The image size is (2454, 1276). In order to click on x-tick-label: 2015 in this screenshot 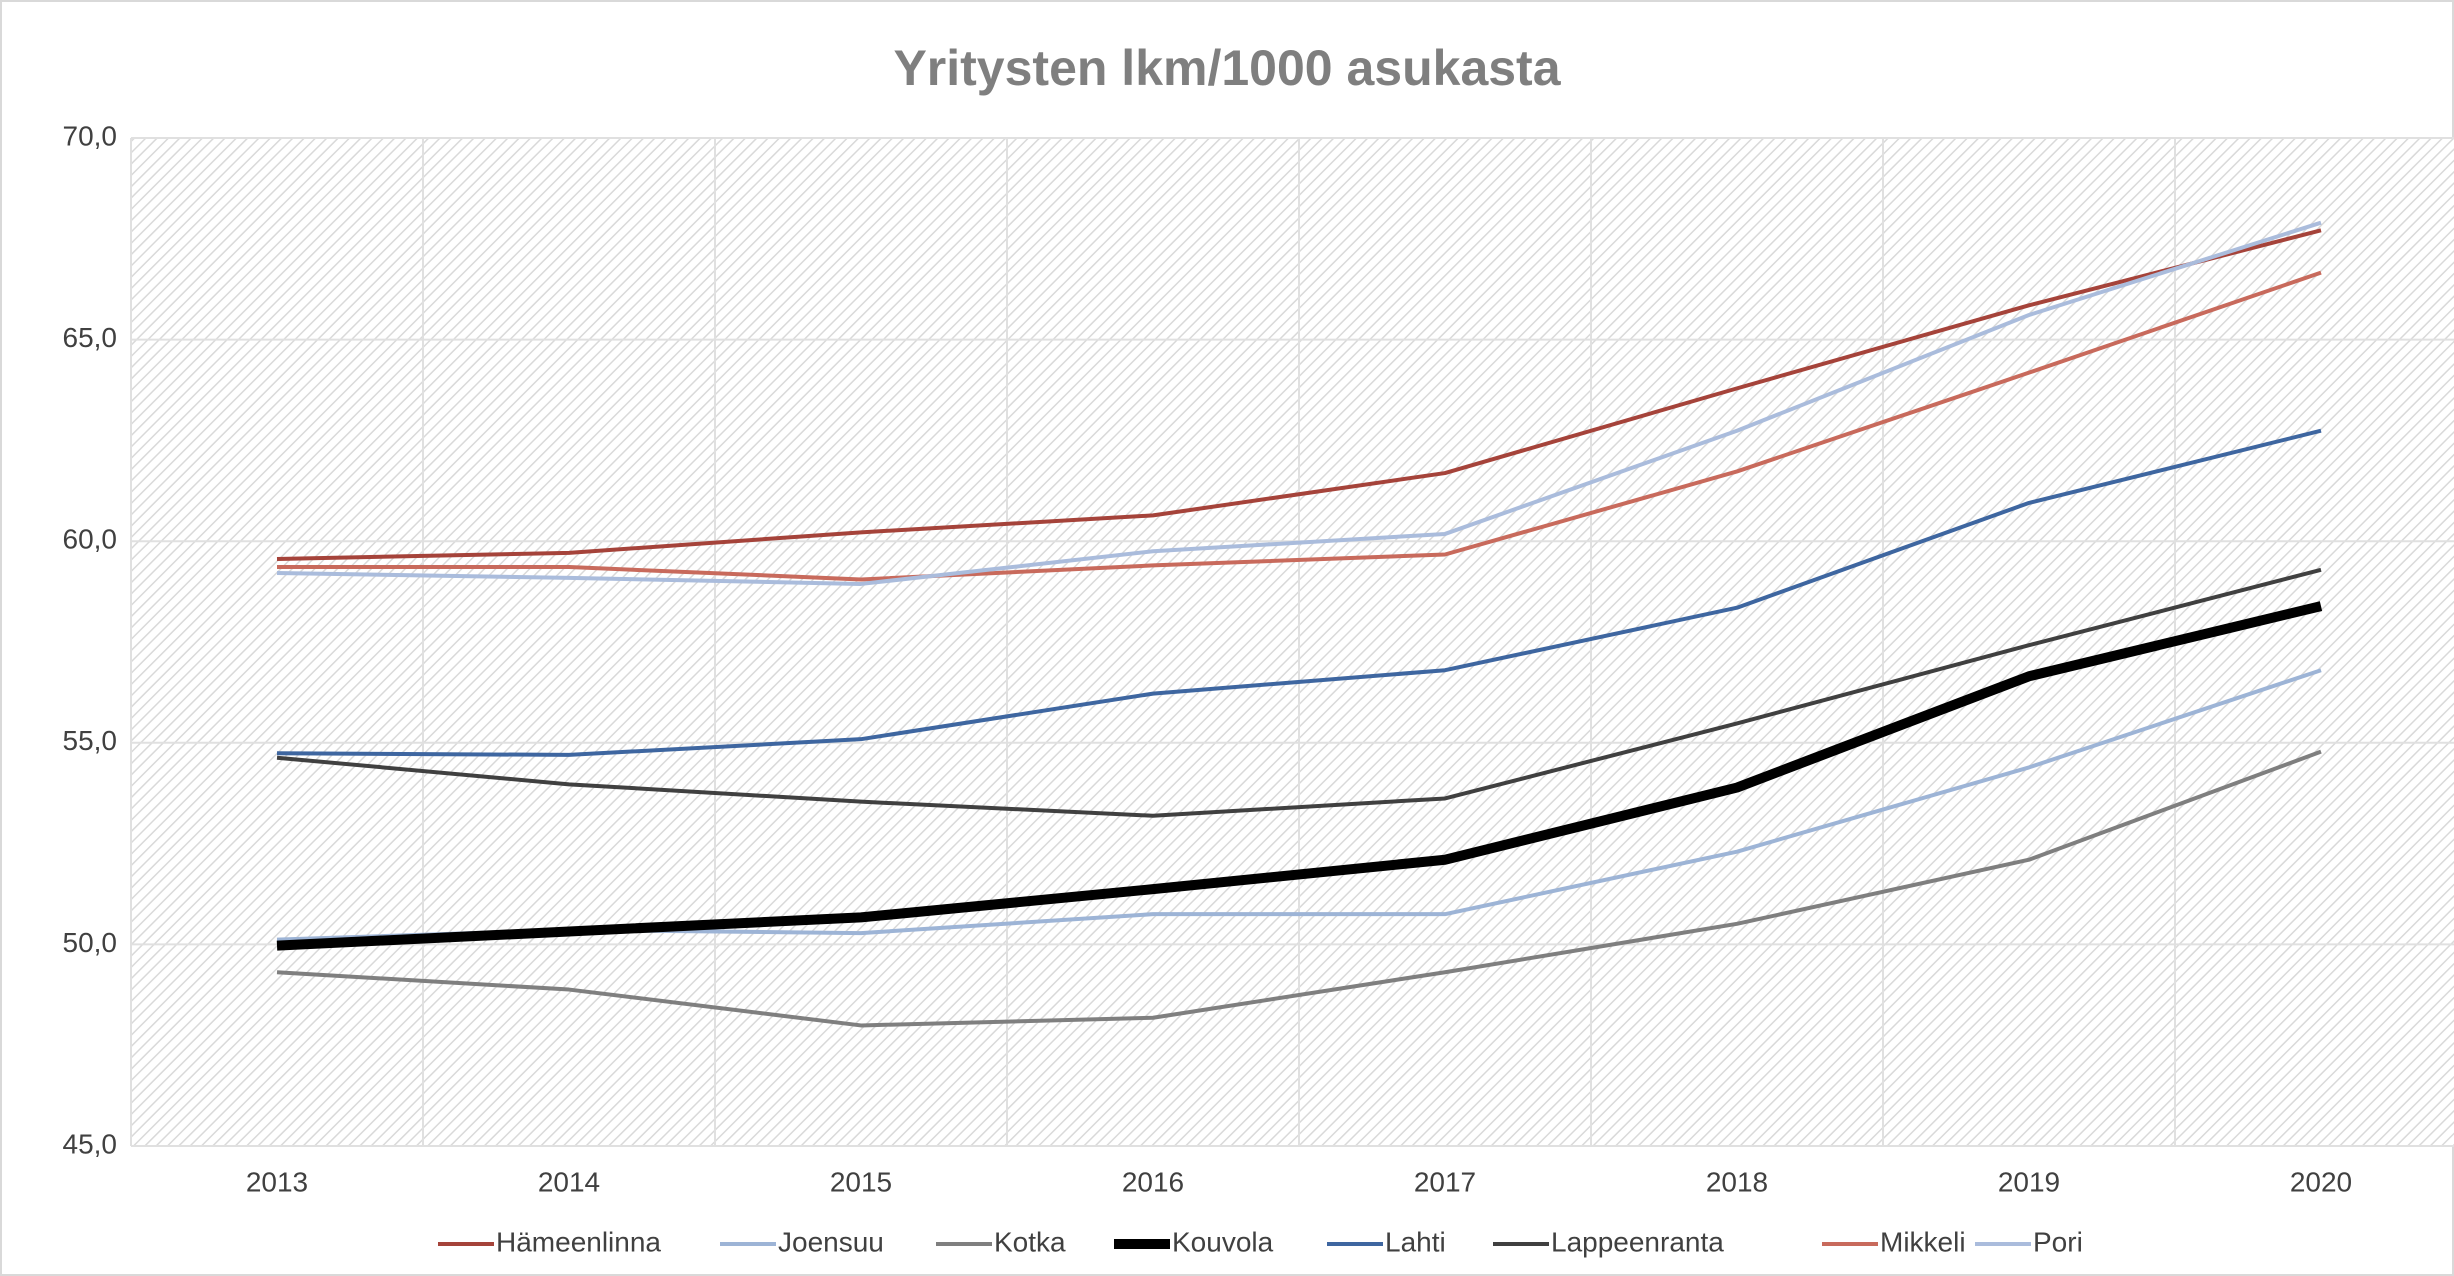, I will do `click(861, 1181)`.